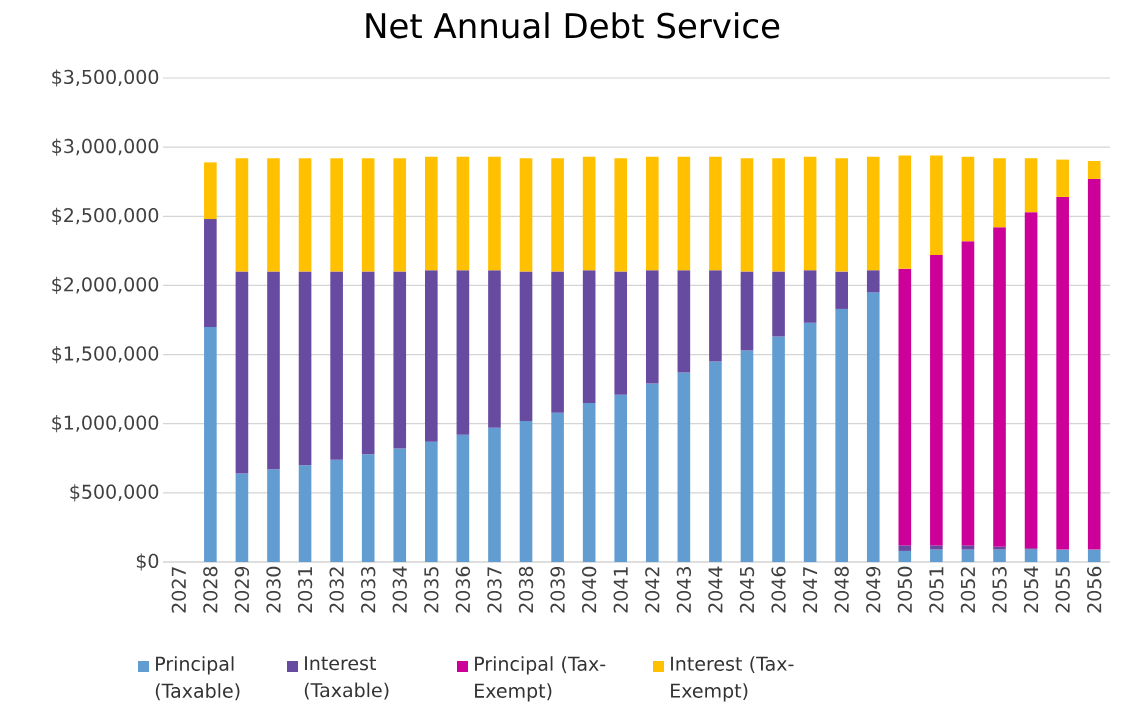 Image resolution: width=1122 pixels, height=706 pixels. Describe the element at coordinates (904, 589) in the screenshot. I see `x-tick-label: 2050` at that location.